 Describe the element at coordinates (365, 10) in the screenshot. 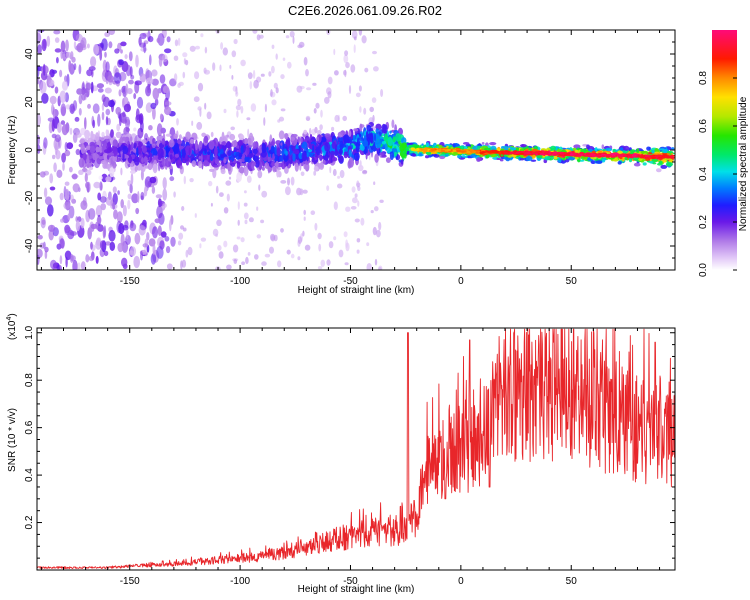

I see `figure-title: C2E6.2026.061.09.26.R02` at that location.